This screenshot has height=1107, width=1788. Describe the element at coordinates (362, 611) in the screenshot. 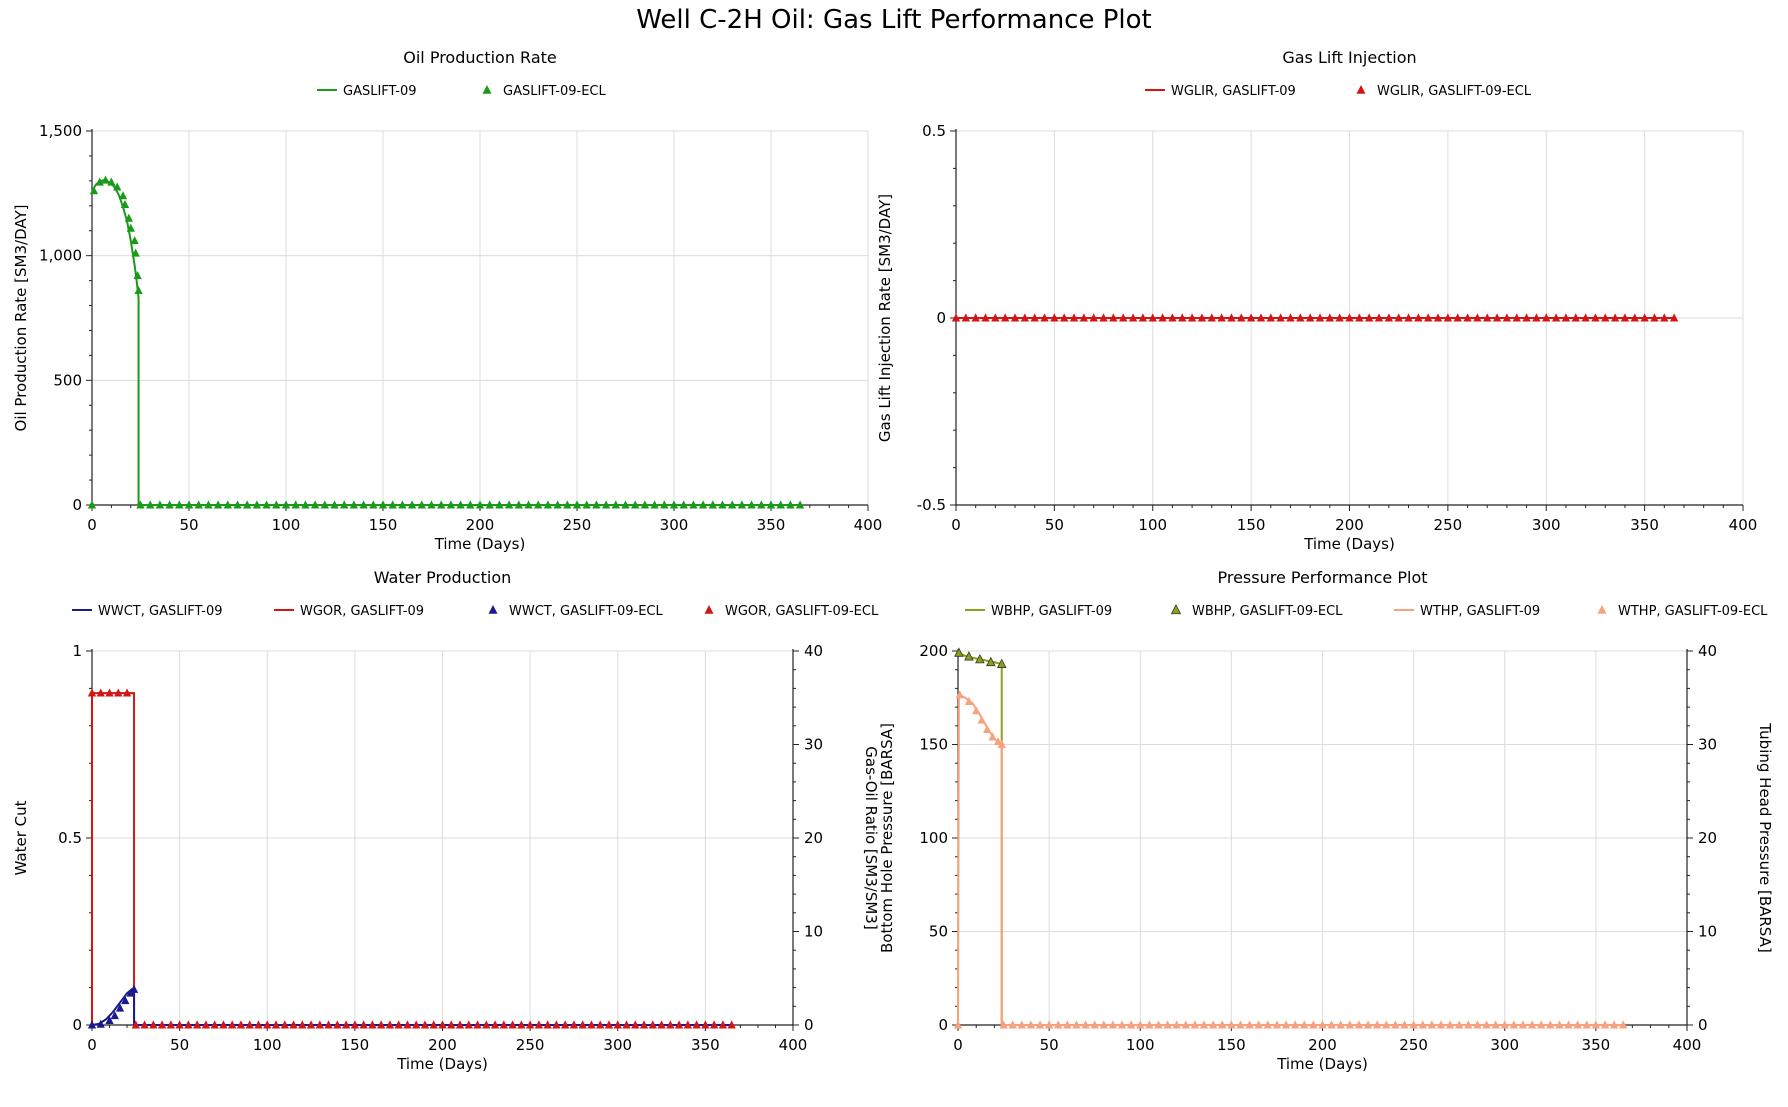

I see `legend-label: WGOR, GASLIFT-09` at that location.